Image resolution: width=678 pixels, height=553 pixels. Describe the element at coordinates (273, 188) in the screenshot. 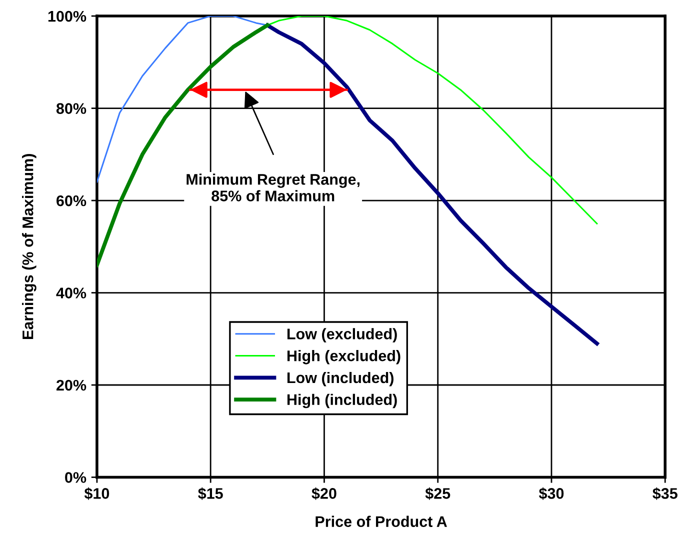

I see `annotation: Minimum Regret Range, 85% of Maximum` at that location.